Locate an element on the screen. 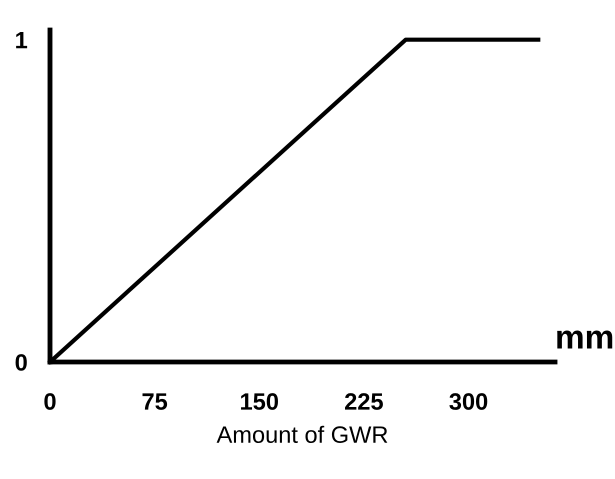 The height and width of the screenshot is (479, 615). x-tick-label: 150 is located at coordinates (259, 401).